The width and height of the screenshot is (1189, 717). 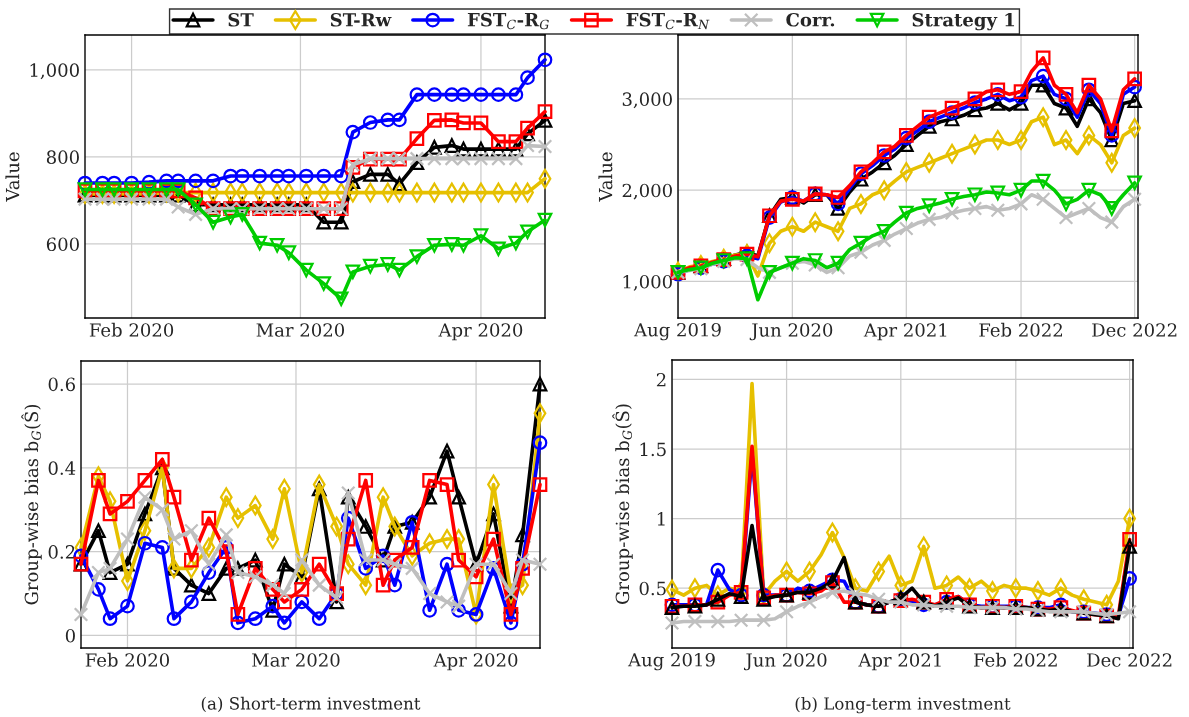 I want to click on text: (b) Long-term investment, so click(x=903, y=705).